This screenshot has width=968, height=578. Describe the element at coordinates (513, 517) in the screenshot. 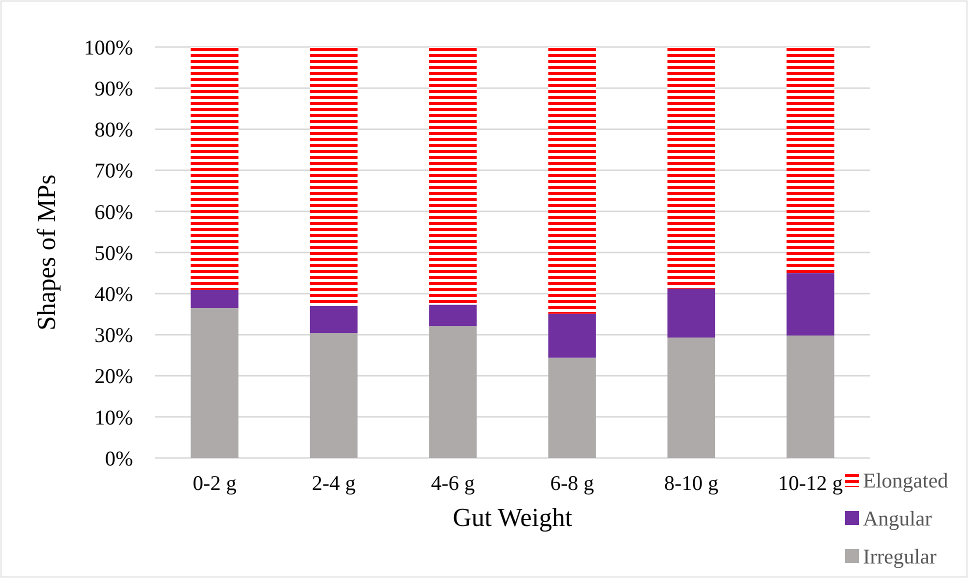

I see `x-axis-title: Gut Weight` at that location.